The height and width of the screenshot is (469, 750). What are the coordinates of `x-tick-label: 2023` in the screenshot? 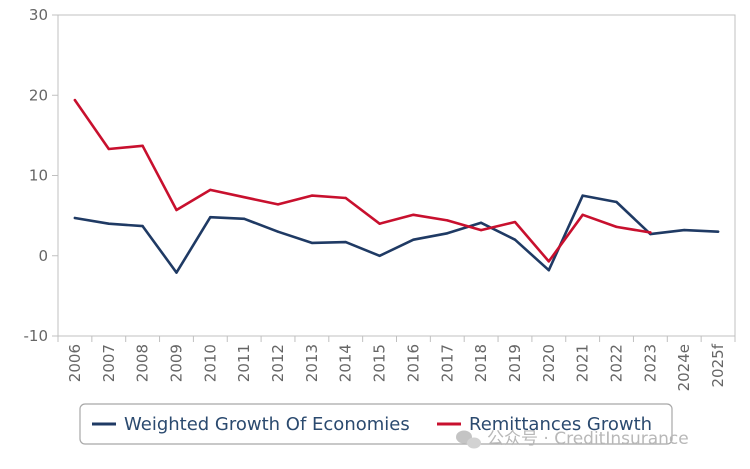 It's located at (650, 363).